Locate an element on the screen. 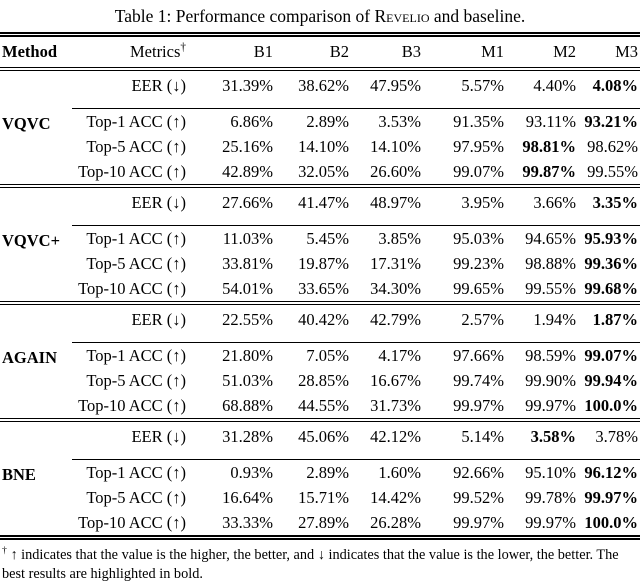 The width and height of the screenshot is (640, 585). value-cell: 2.89% is located at coordinates (327, 472).